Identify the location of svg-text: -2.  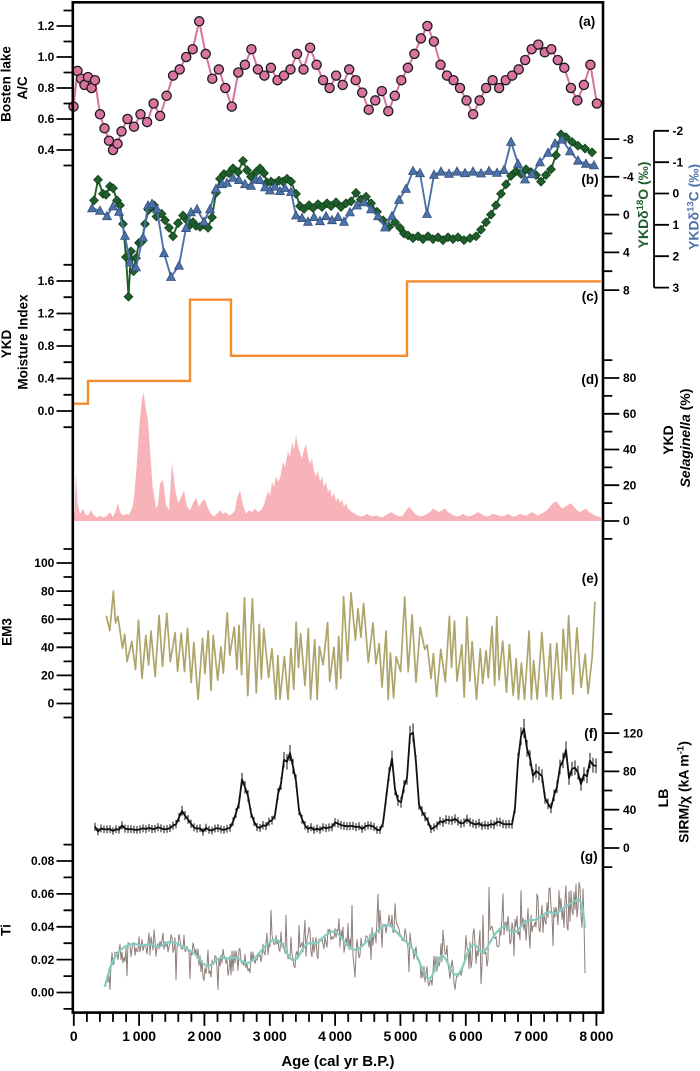
(678, 131).